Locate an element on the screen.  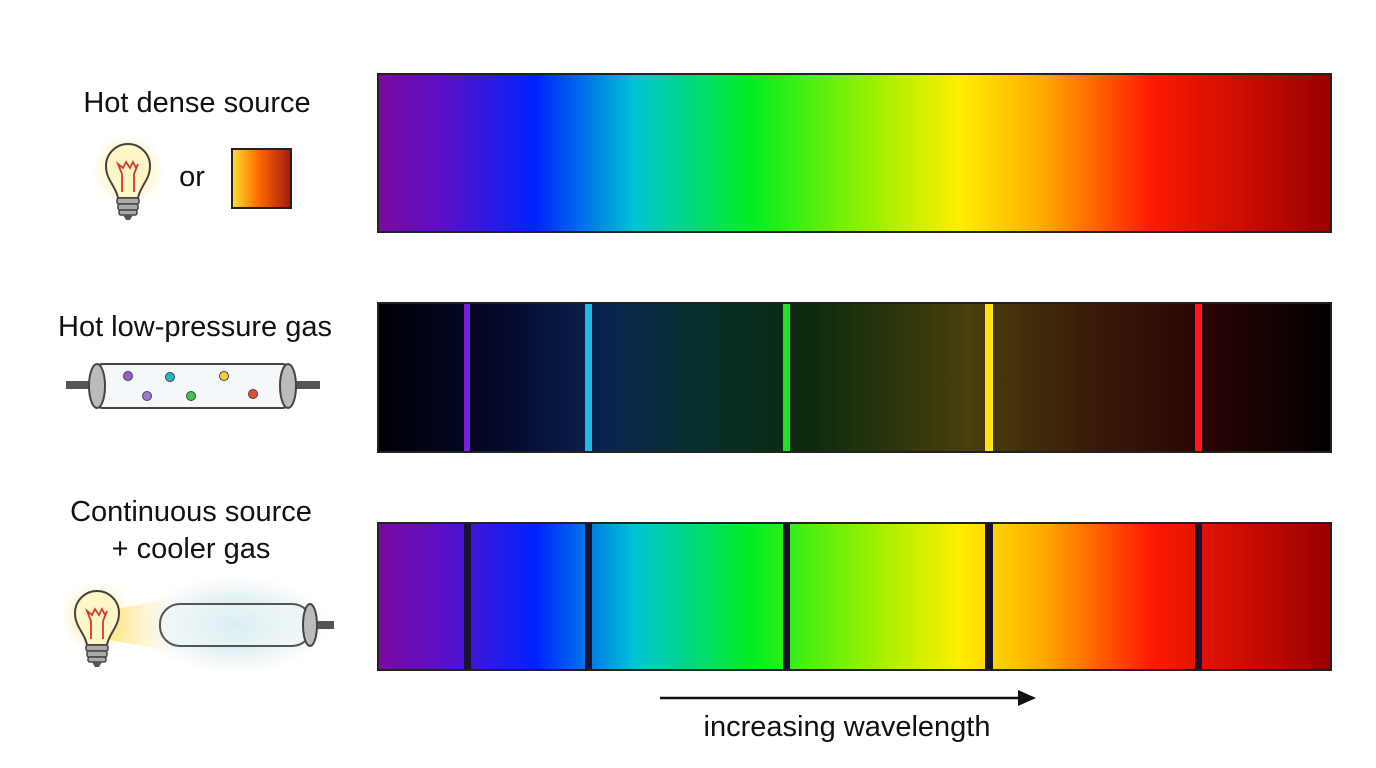
cool-gas-tube-icon is located at coordinates (237, 625).